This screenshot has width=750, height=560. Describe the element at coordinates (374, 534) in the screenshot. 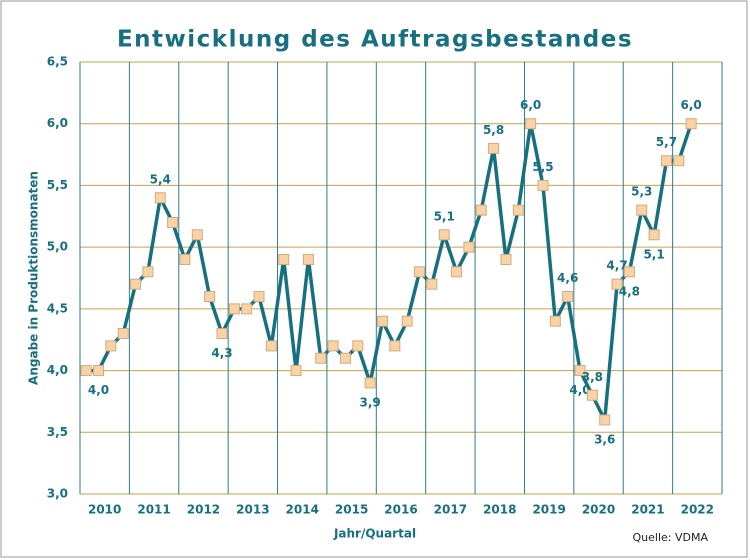

I see `x-axis-title: Jahr/Quartal` at that location.